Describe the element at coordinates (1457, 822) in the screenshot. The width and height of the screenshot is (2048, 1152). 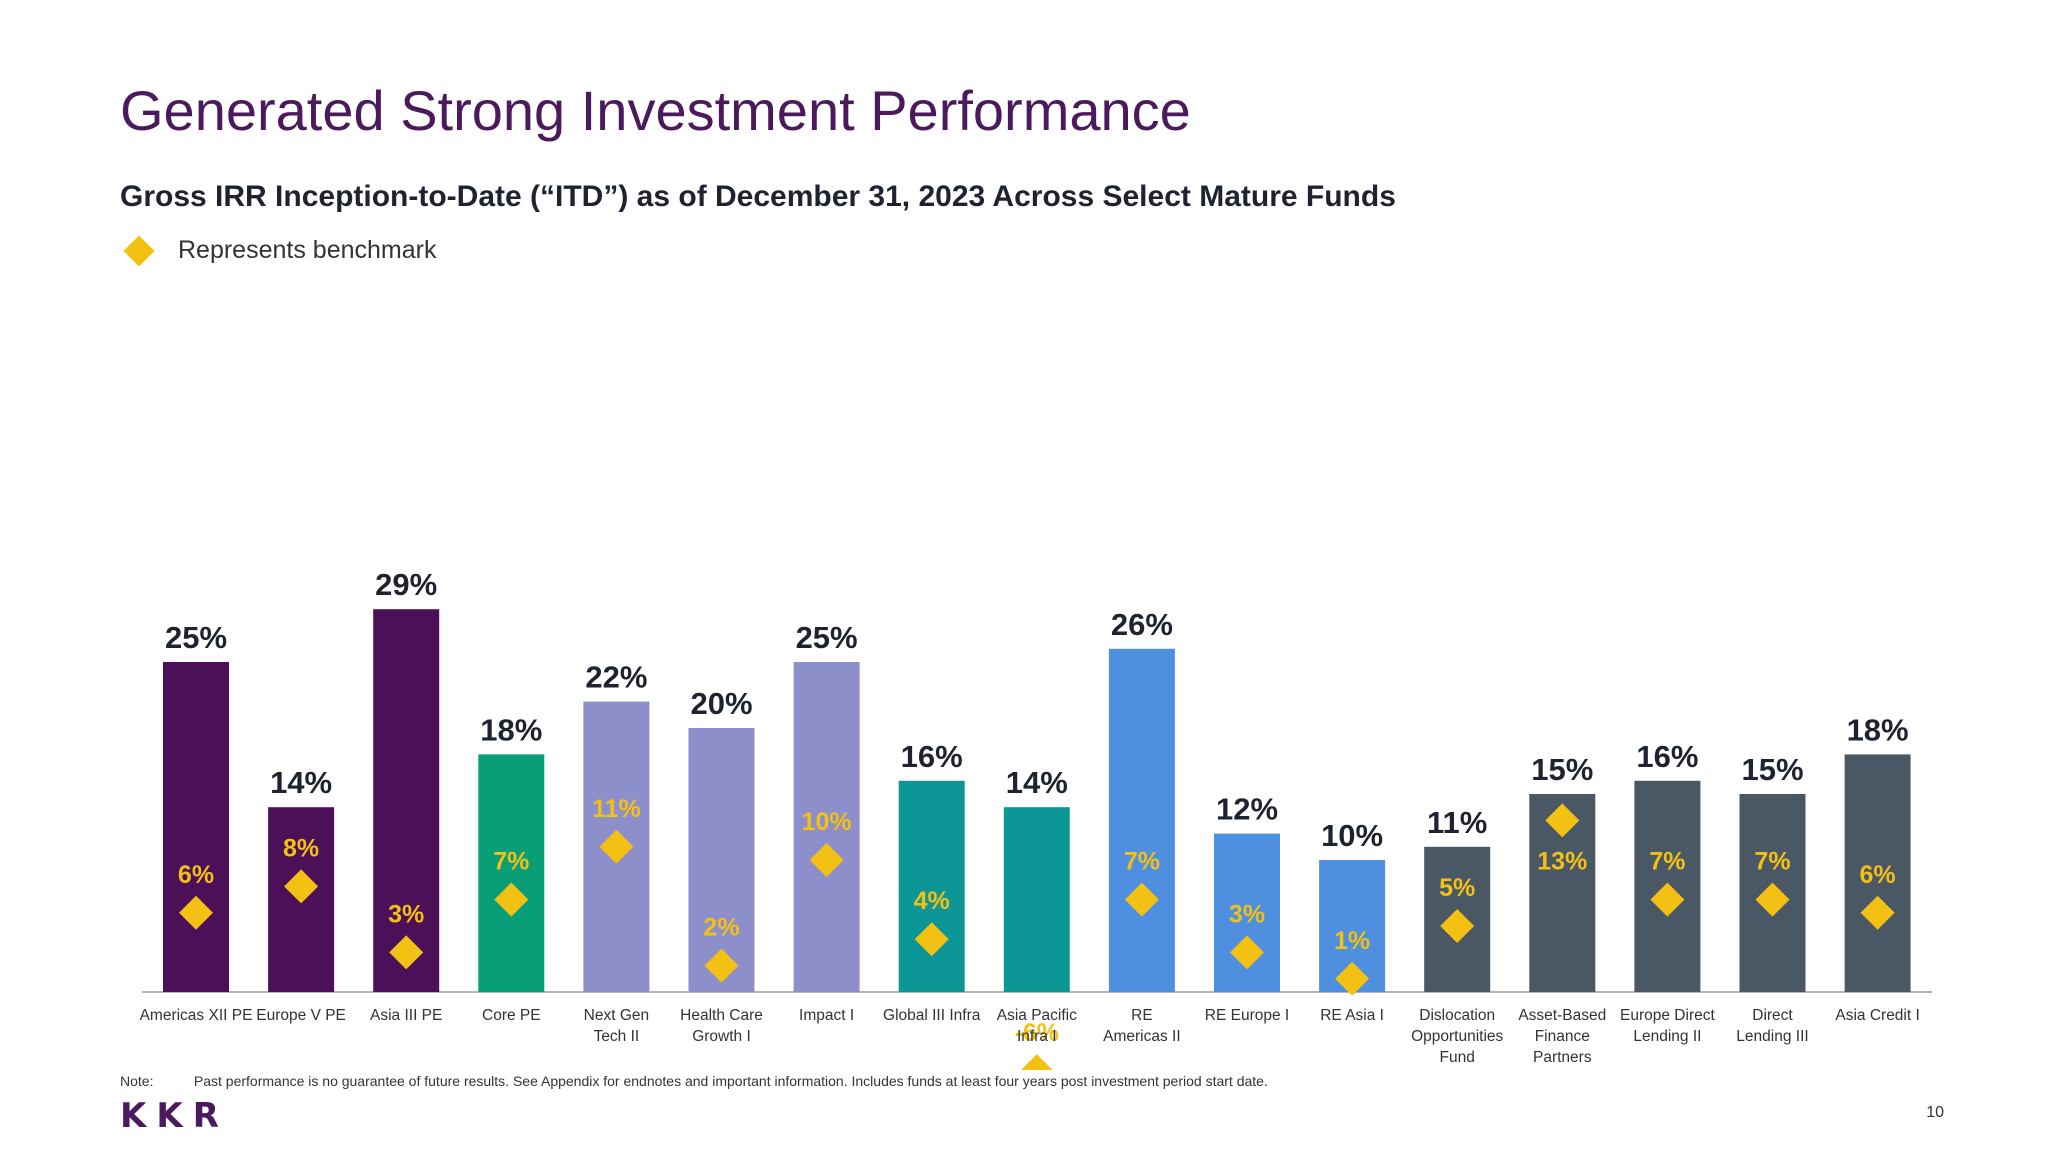
I see `bar-value-label: 11%` at that location.